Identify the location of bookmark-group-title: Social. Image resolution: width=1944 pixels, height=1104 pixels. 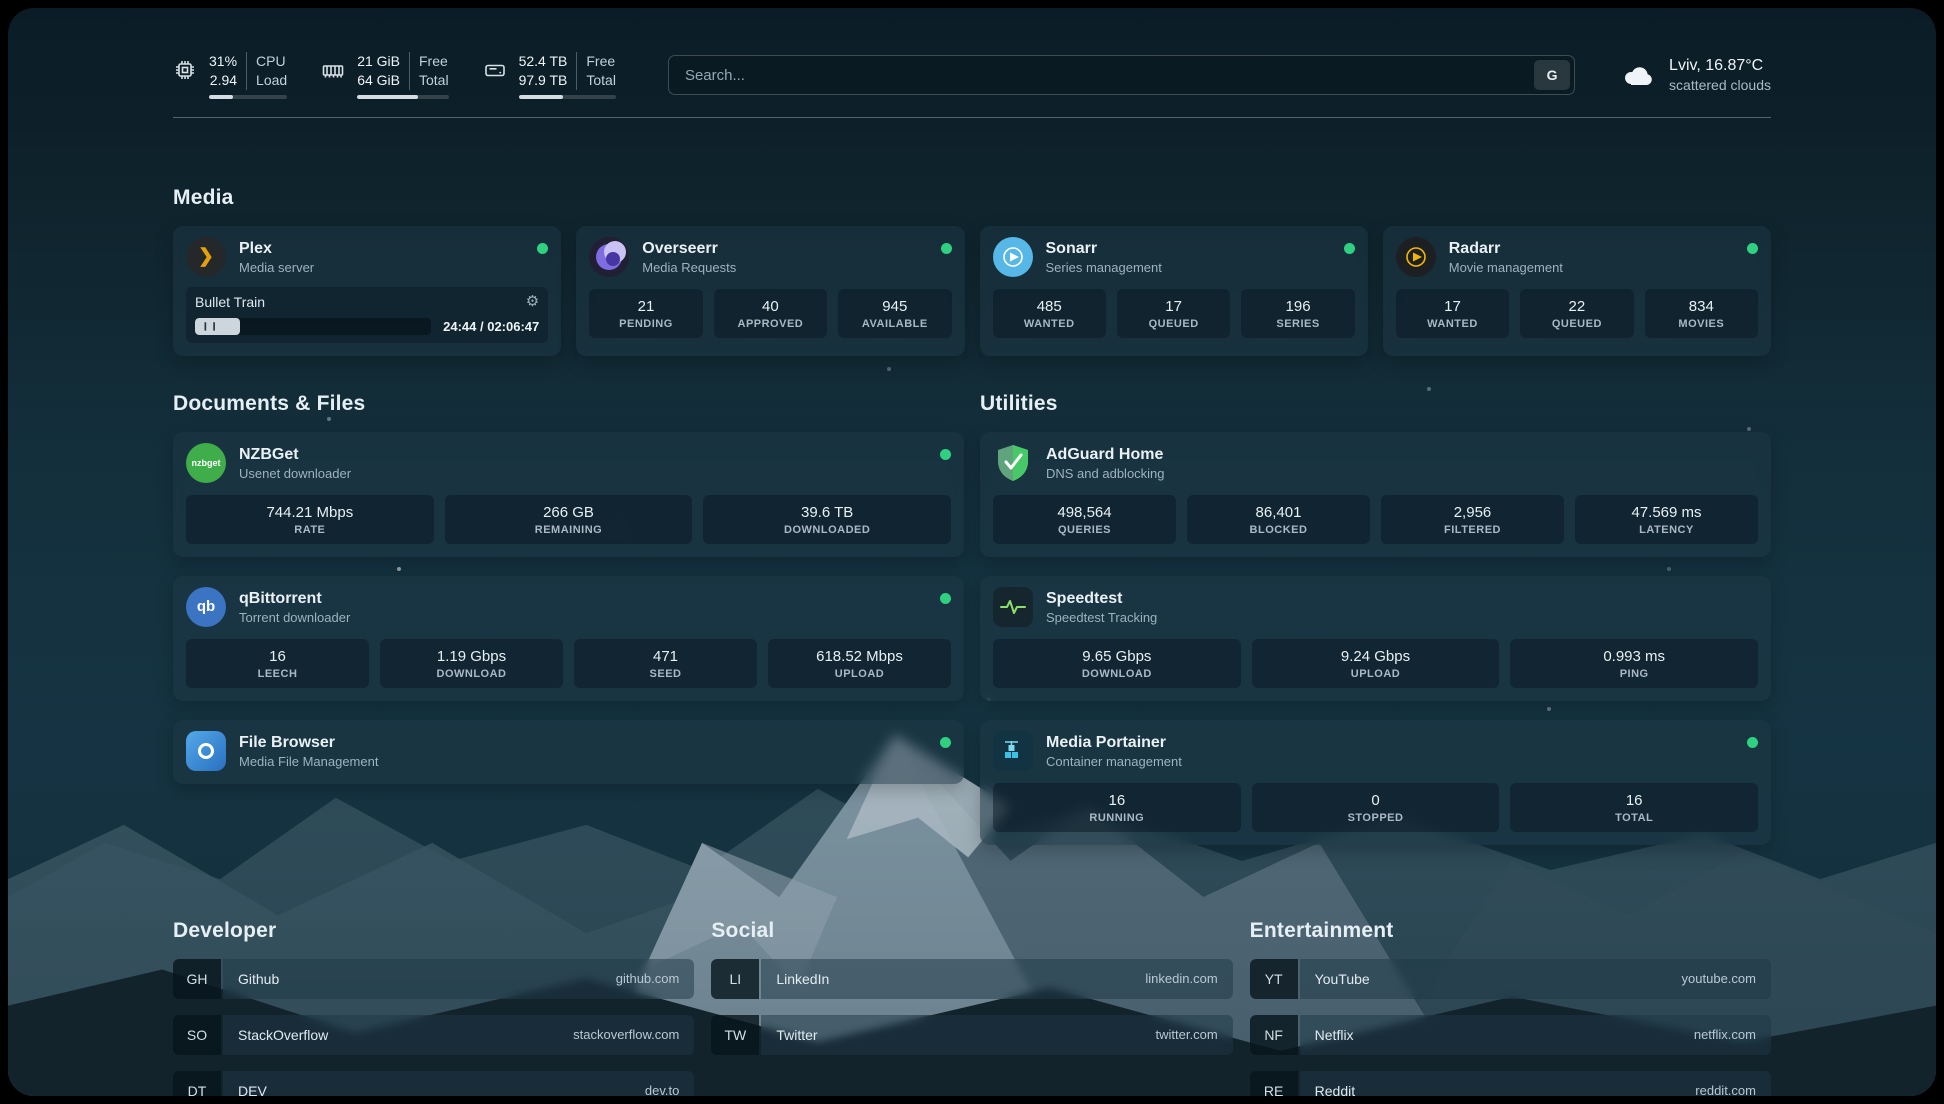
(743, 930).